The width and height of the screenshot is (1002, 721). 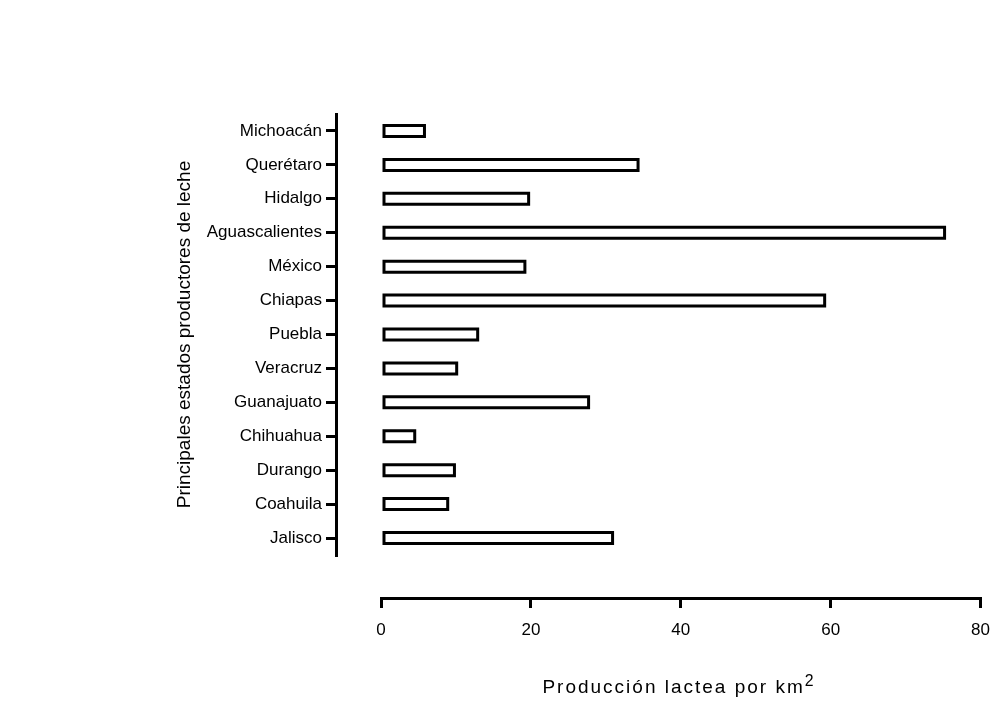 What do you see at coordinates (281, 435) in the screenshot?
I see `y-tick-label: Chihuahua` at bounding box center [281, 435].